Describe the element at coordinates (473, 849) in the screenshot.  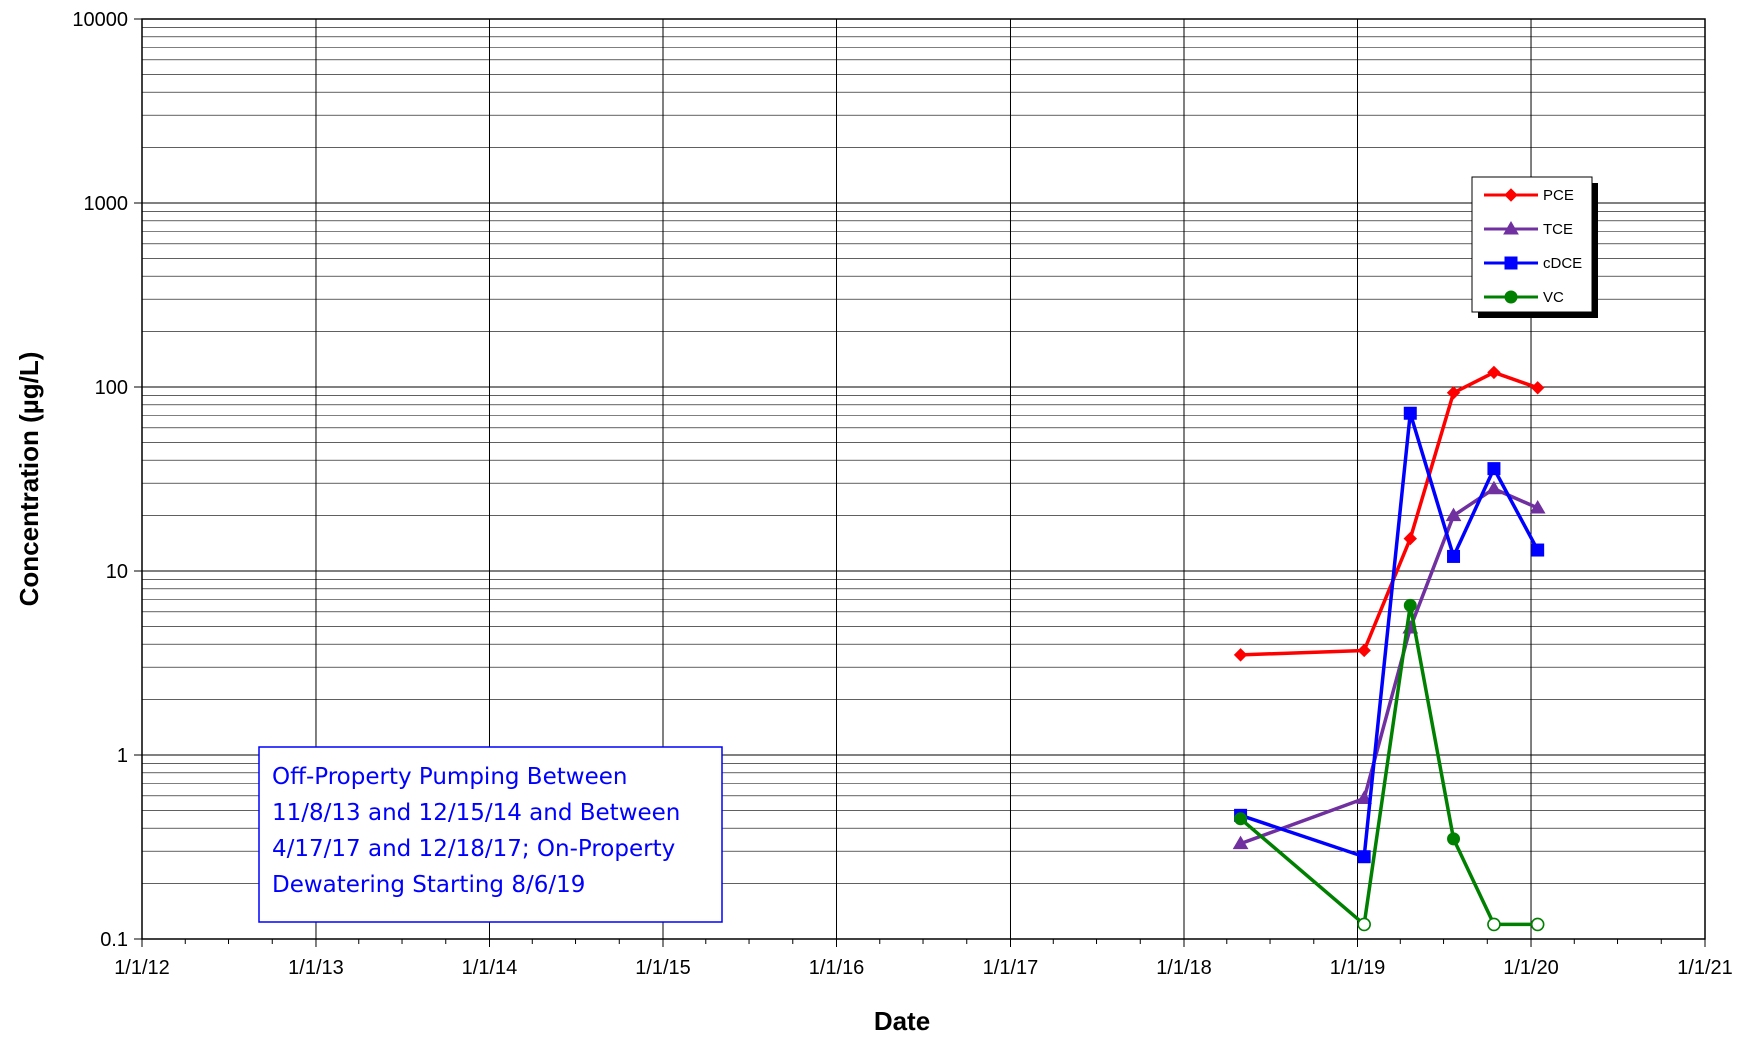
I see `annotation-line-3: 4/17/17 and 12/18/17; On-Property` at that location.